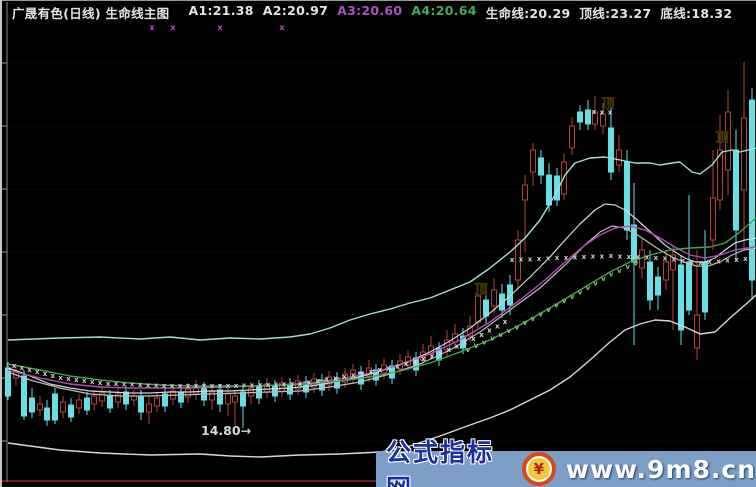 The height and width of the screenshot is (487, 756). Describe the element at coordinates (528, 13) in the screenshot. I see `header-field: 生命线:20.29` at that location.